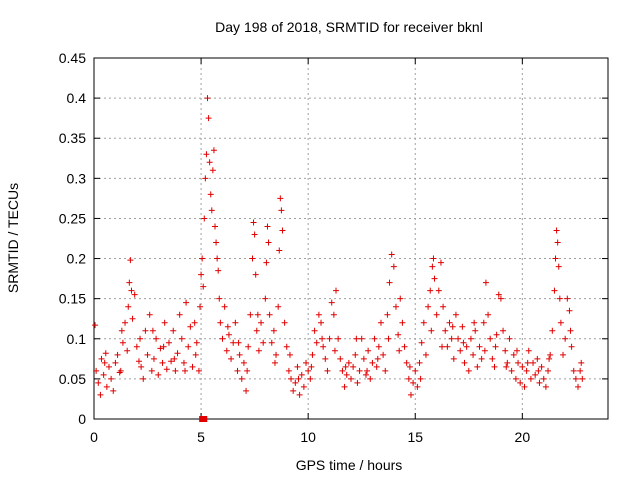 This screenshot has width=640, height=480. I want to click on y-axis-label: SRMTID / TECUs, so click(13, 238).